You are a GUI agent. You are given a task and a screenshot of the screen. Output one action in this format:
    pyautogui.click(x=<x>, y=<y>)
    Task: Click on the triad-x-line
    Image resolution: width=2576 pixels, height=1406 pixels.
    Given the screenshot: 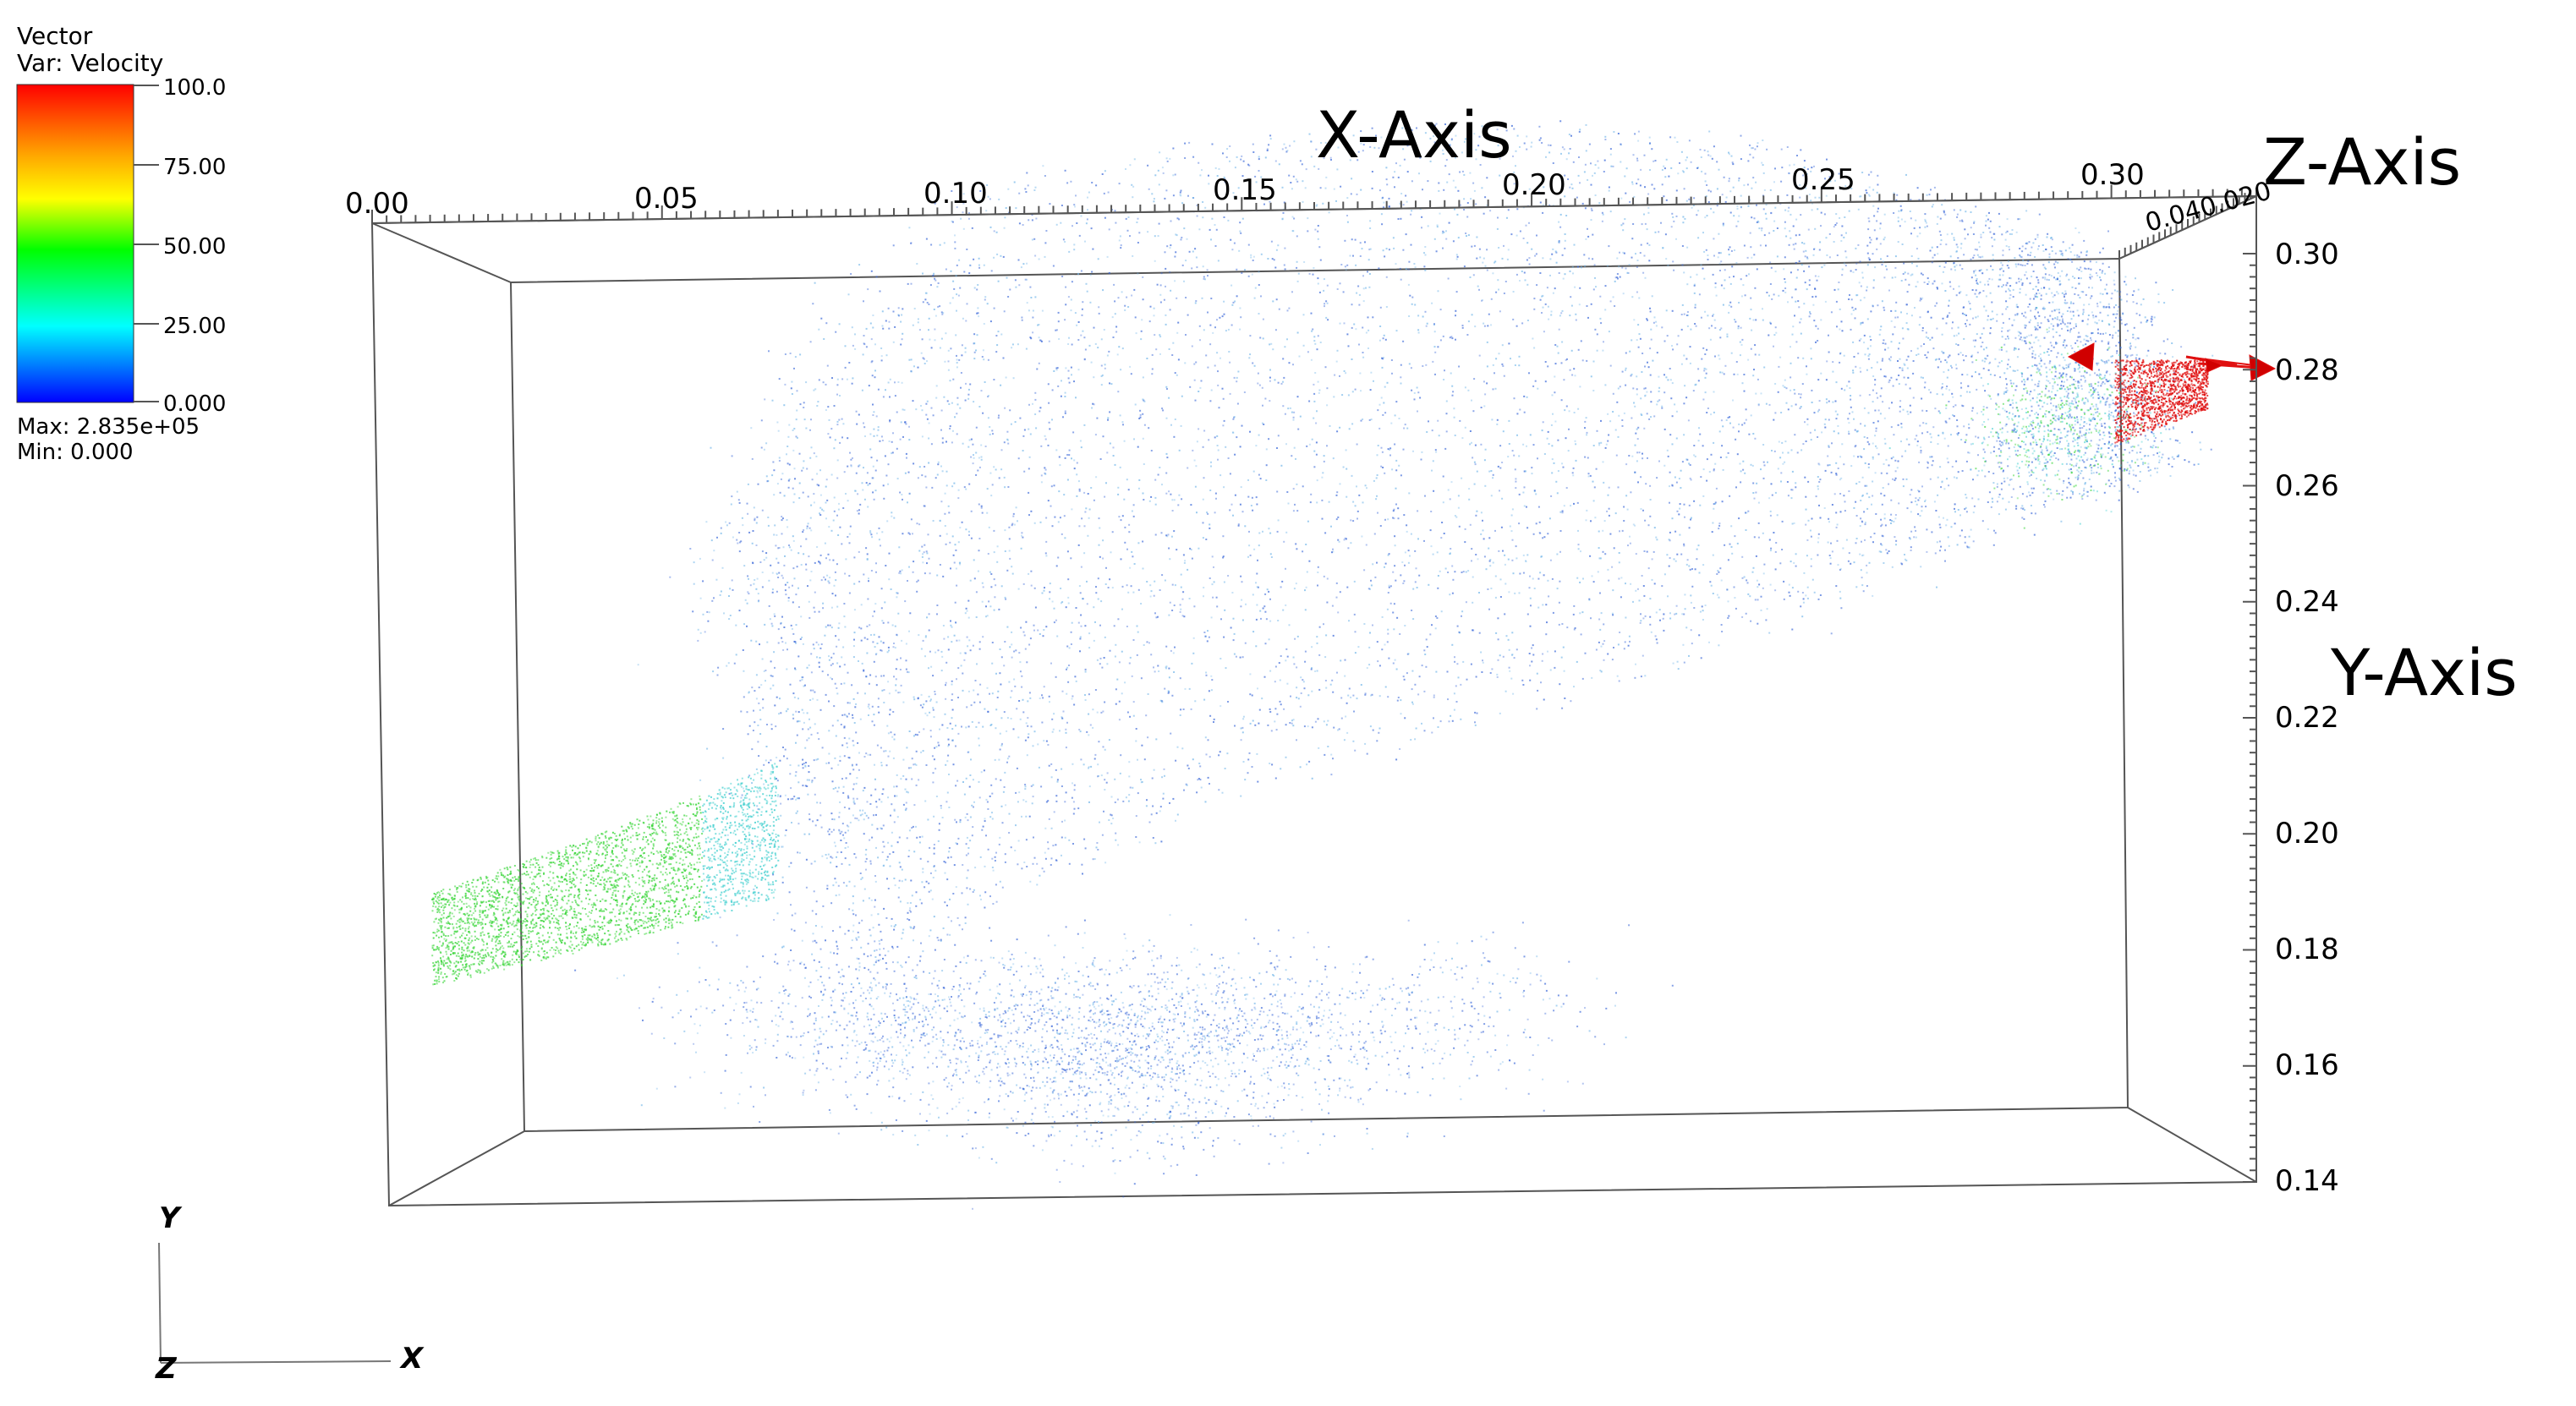 What is the action you would take?
    pyautogui.click(x=276, y=1362)
    